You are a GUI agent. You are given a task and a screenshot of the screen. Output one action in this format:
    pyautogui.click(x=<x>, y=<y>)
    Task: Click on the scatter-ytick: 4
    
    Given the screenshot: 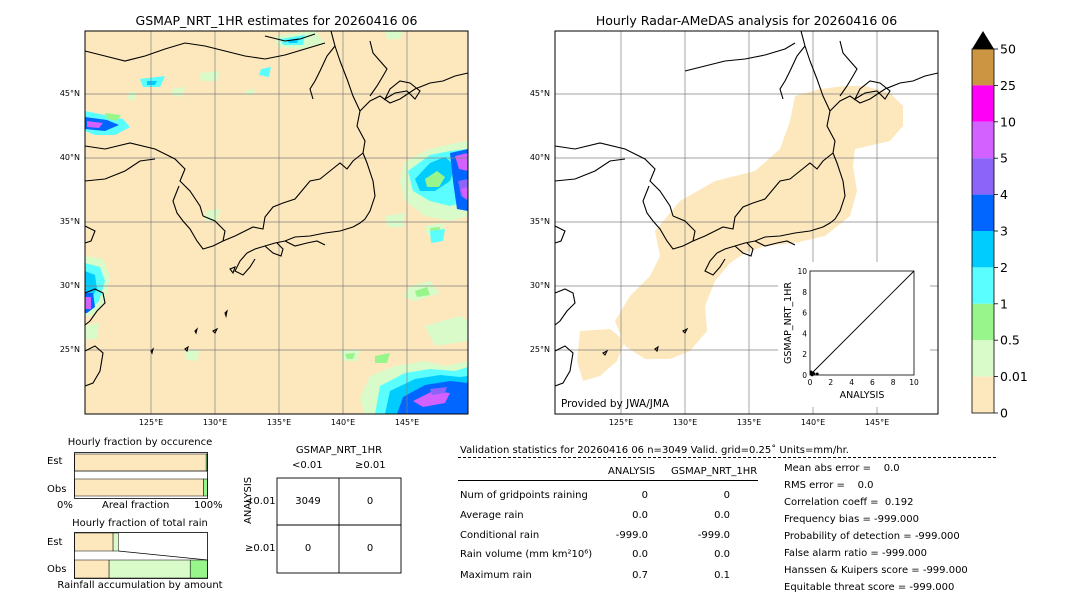 What is the action you would take?
    pyautogui.click(x=804, y=333)
    